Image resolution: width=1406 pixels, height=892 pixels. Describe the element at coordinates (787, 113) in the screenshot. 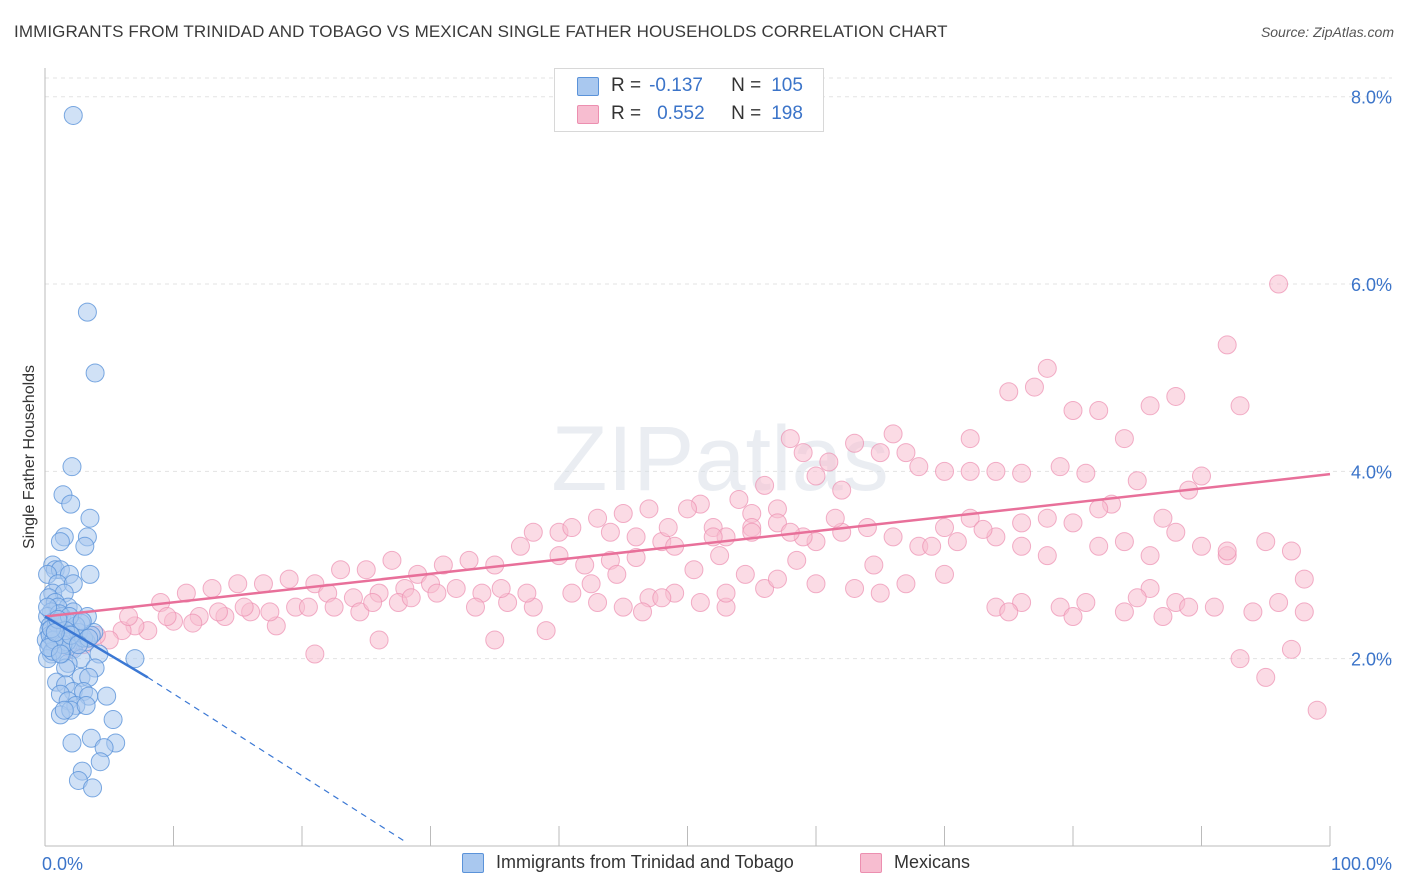

I see `legend-n-value-pink: 198` at that location.